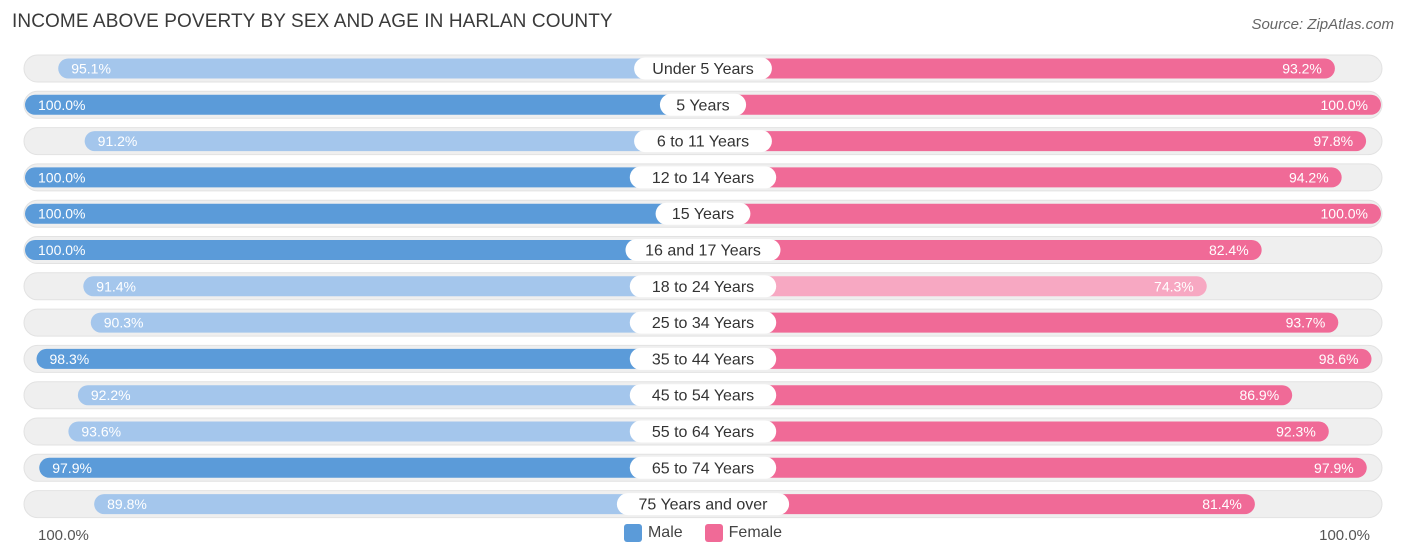 The image size is (1406, 559). Describe the element at coordinates (91, 69) in the screenshot. I see `label-male-0: 95.1%` at that location.